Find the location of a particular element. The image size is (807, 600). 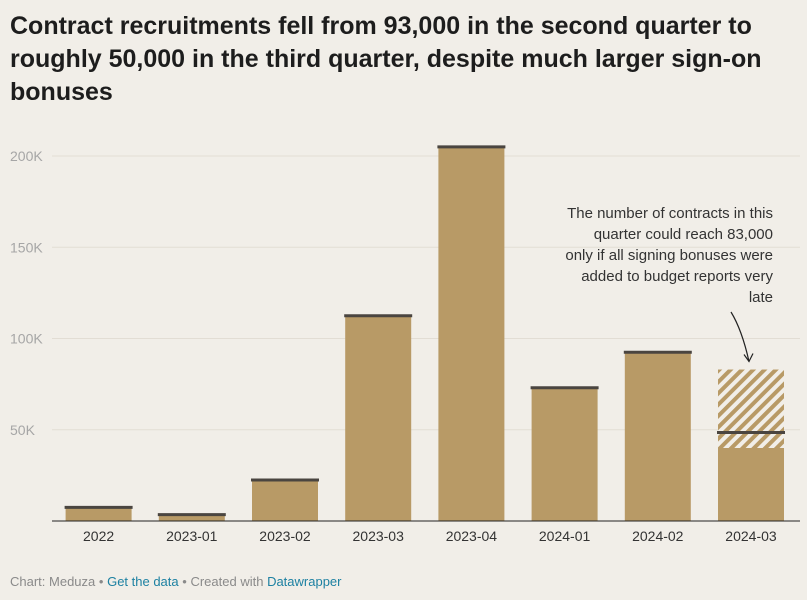

x-tick-label: 2023-02 is located at coordinates (285, 536).